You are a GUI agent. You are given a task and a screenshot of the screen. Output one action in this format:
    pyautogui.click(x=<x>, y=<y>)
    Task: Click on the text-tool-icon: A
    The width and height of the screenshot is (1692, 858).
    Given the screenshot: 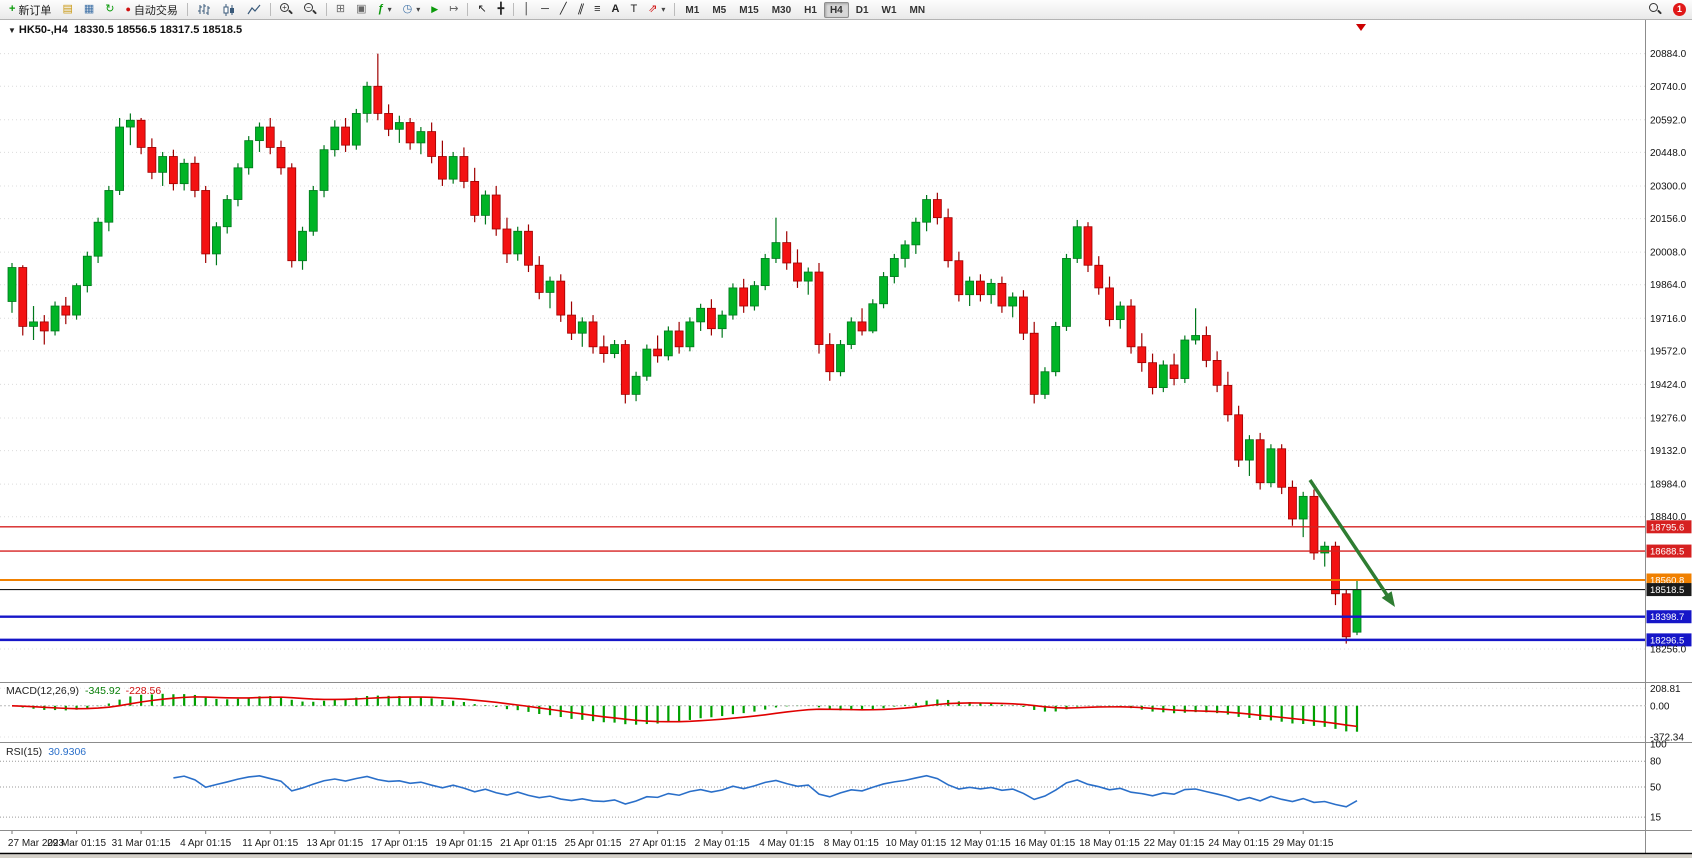 What is the action you would take?
    pyautogui.click(x=615, y=9)
    